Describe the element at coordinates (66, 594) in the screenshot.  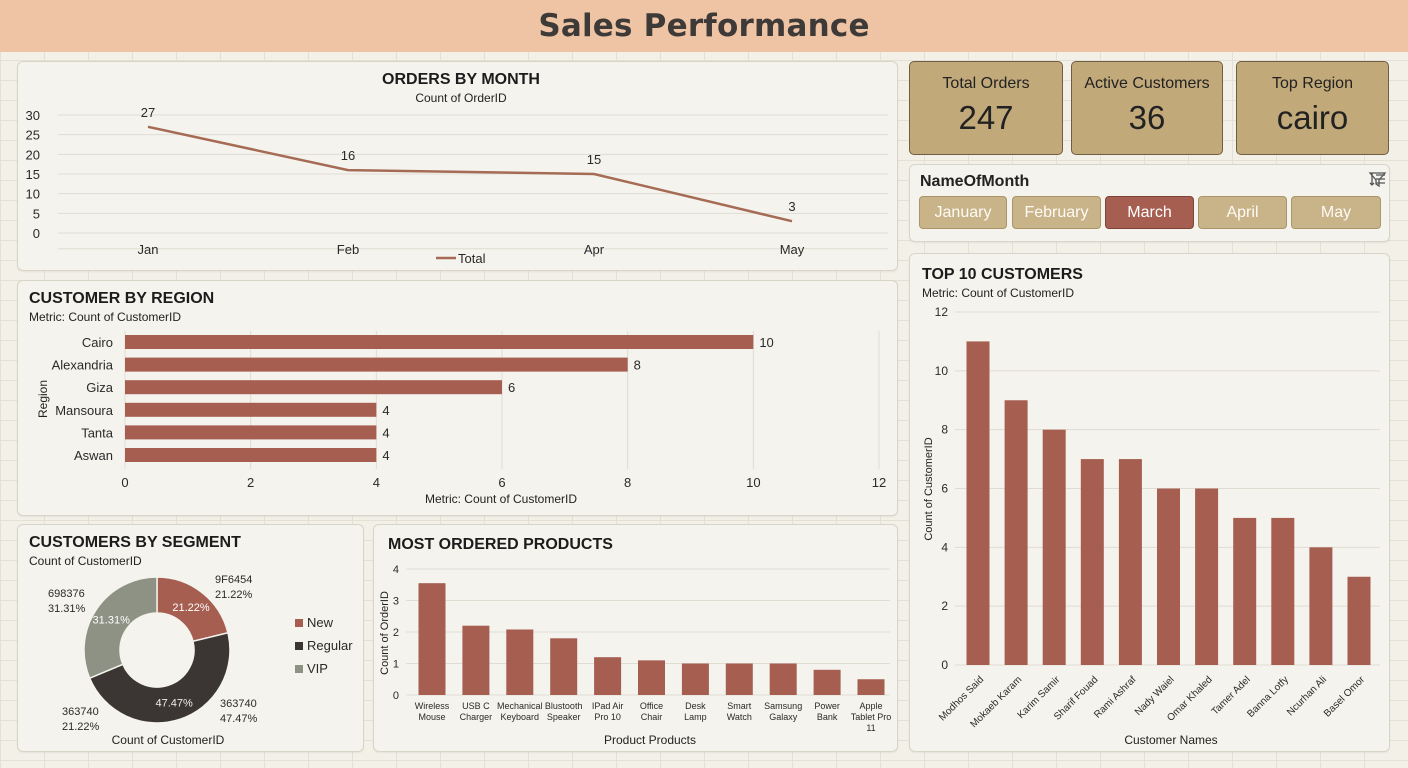
I see `slice-outer-value: 698376` at that location.